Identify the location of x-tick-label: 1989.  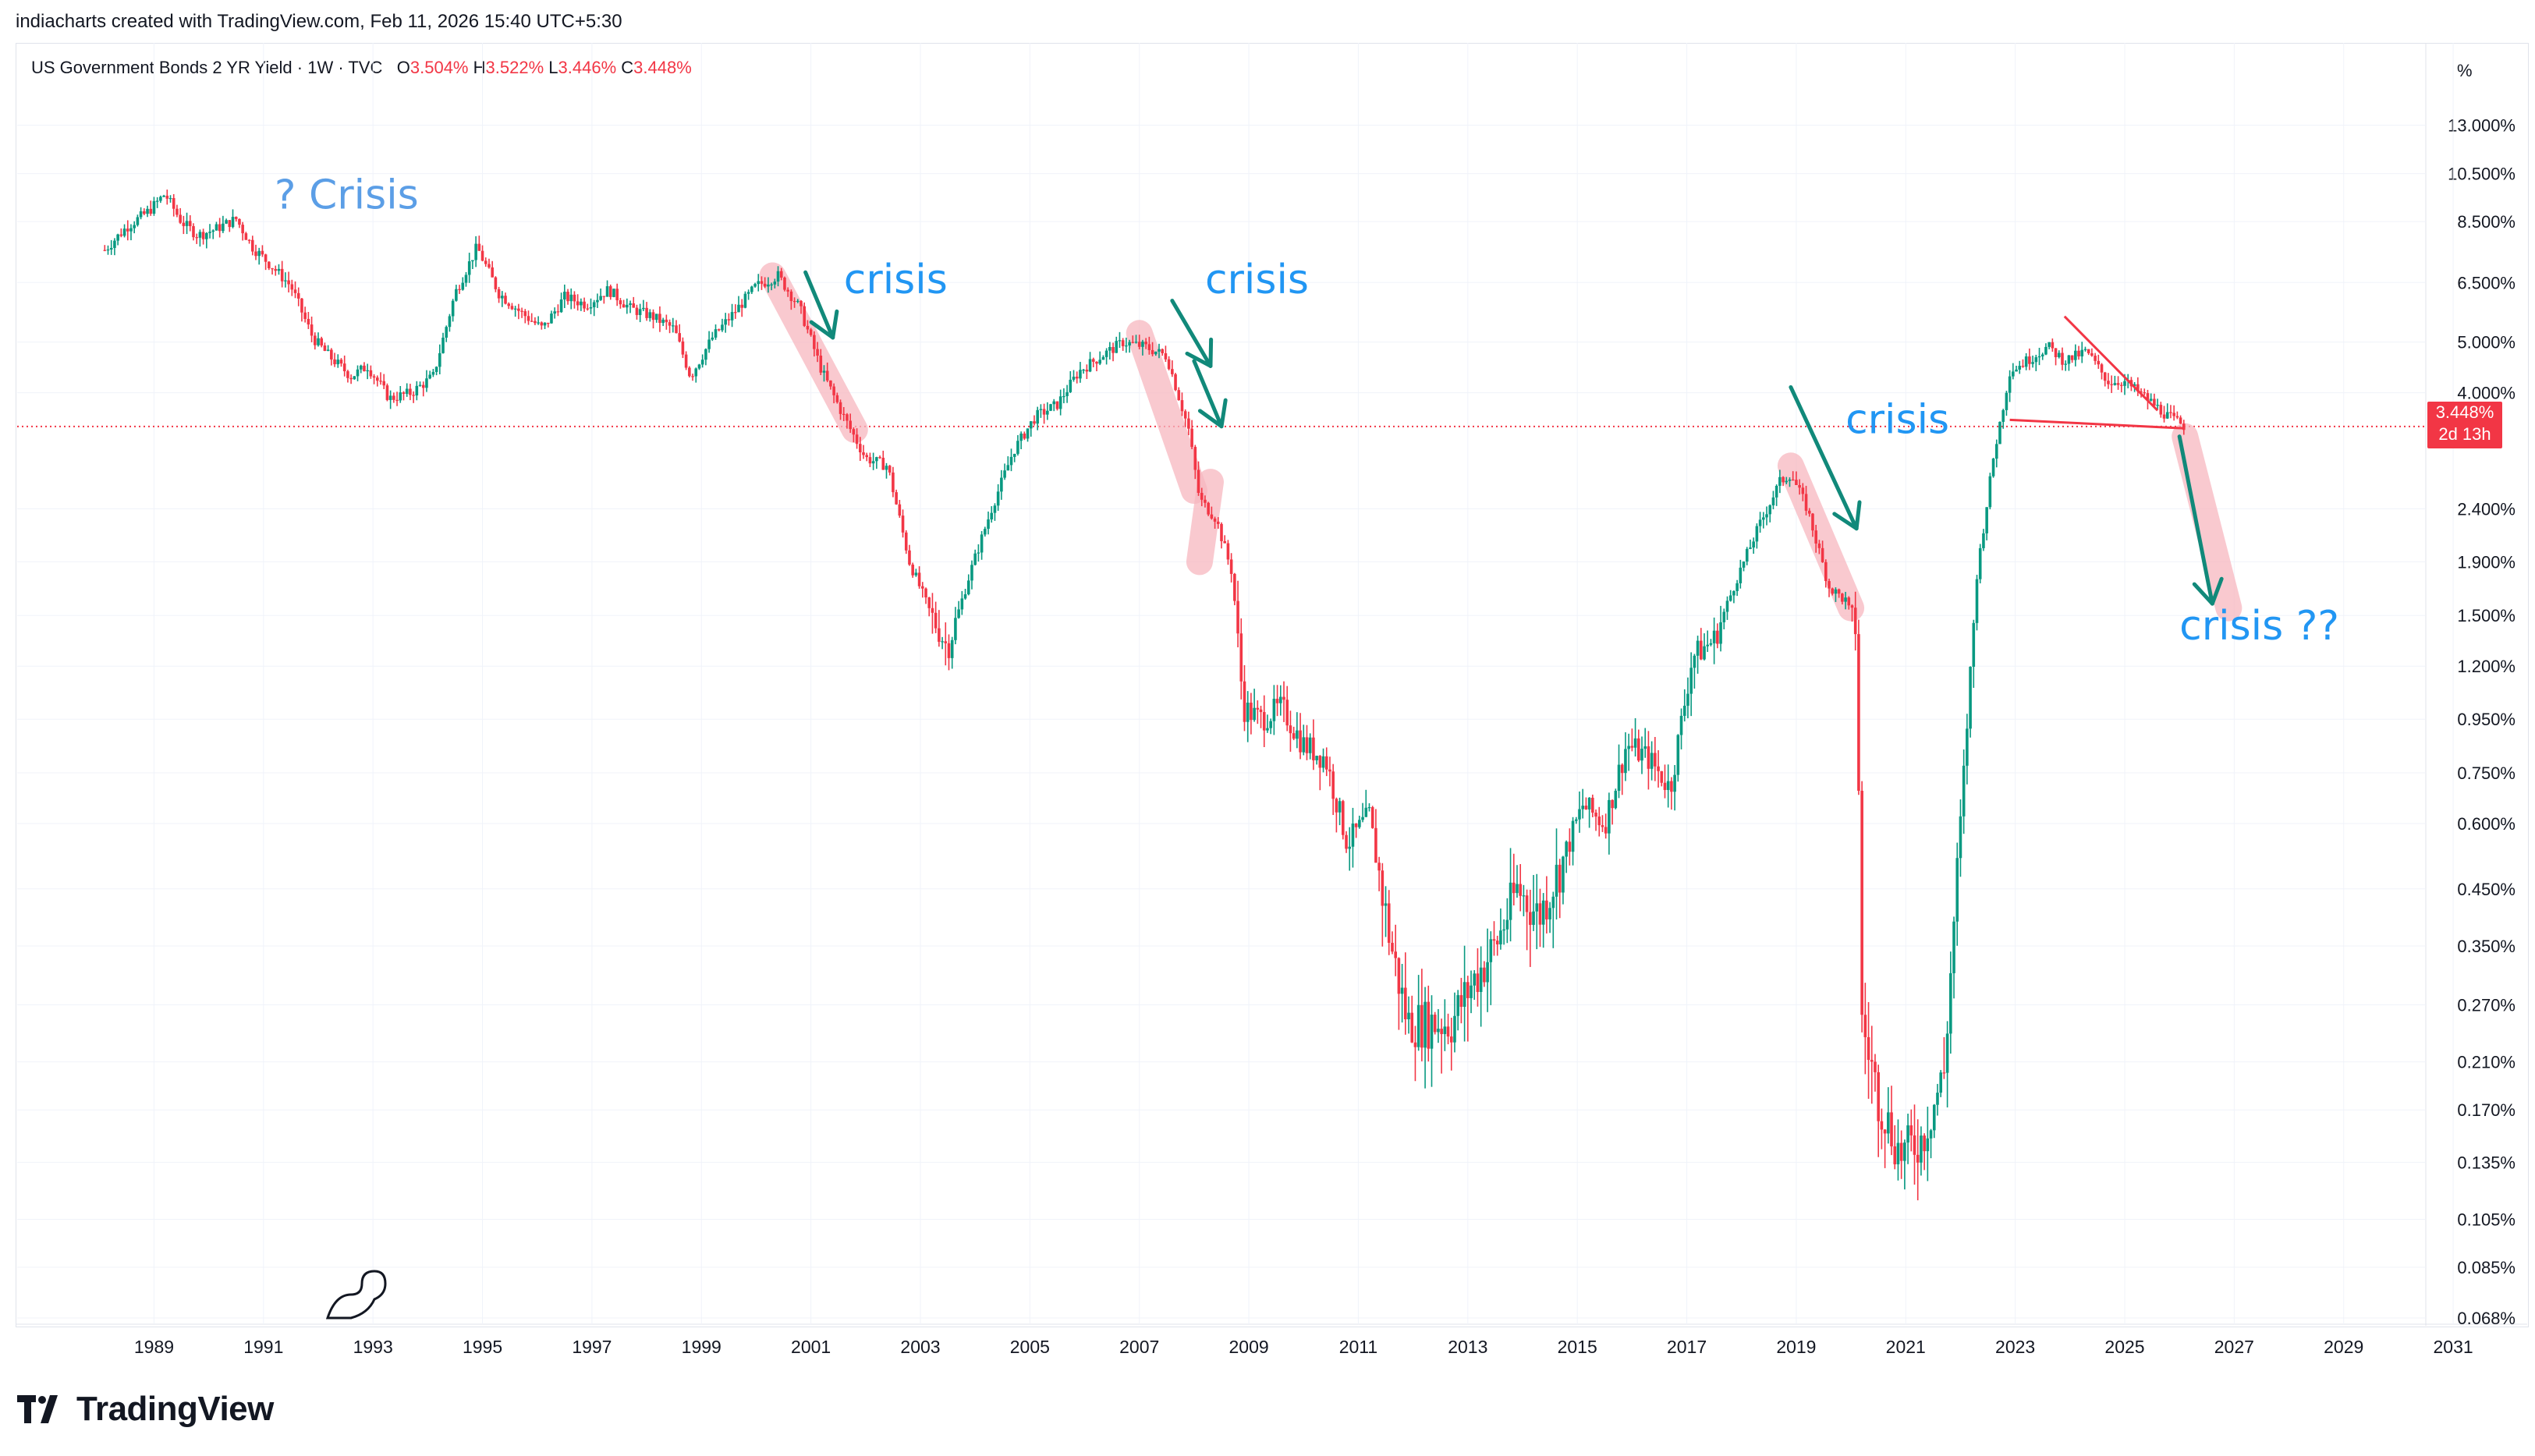
(154, 1347).